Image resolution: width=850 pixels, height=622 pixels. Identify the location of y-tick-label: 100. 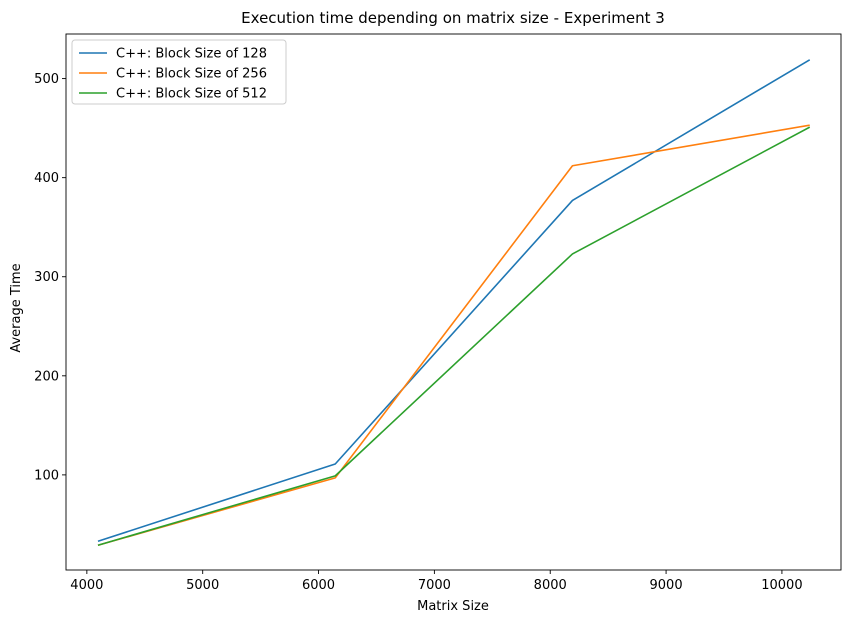
(46, 475).